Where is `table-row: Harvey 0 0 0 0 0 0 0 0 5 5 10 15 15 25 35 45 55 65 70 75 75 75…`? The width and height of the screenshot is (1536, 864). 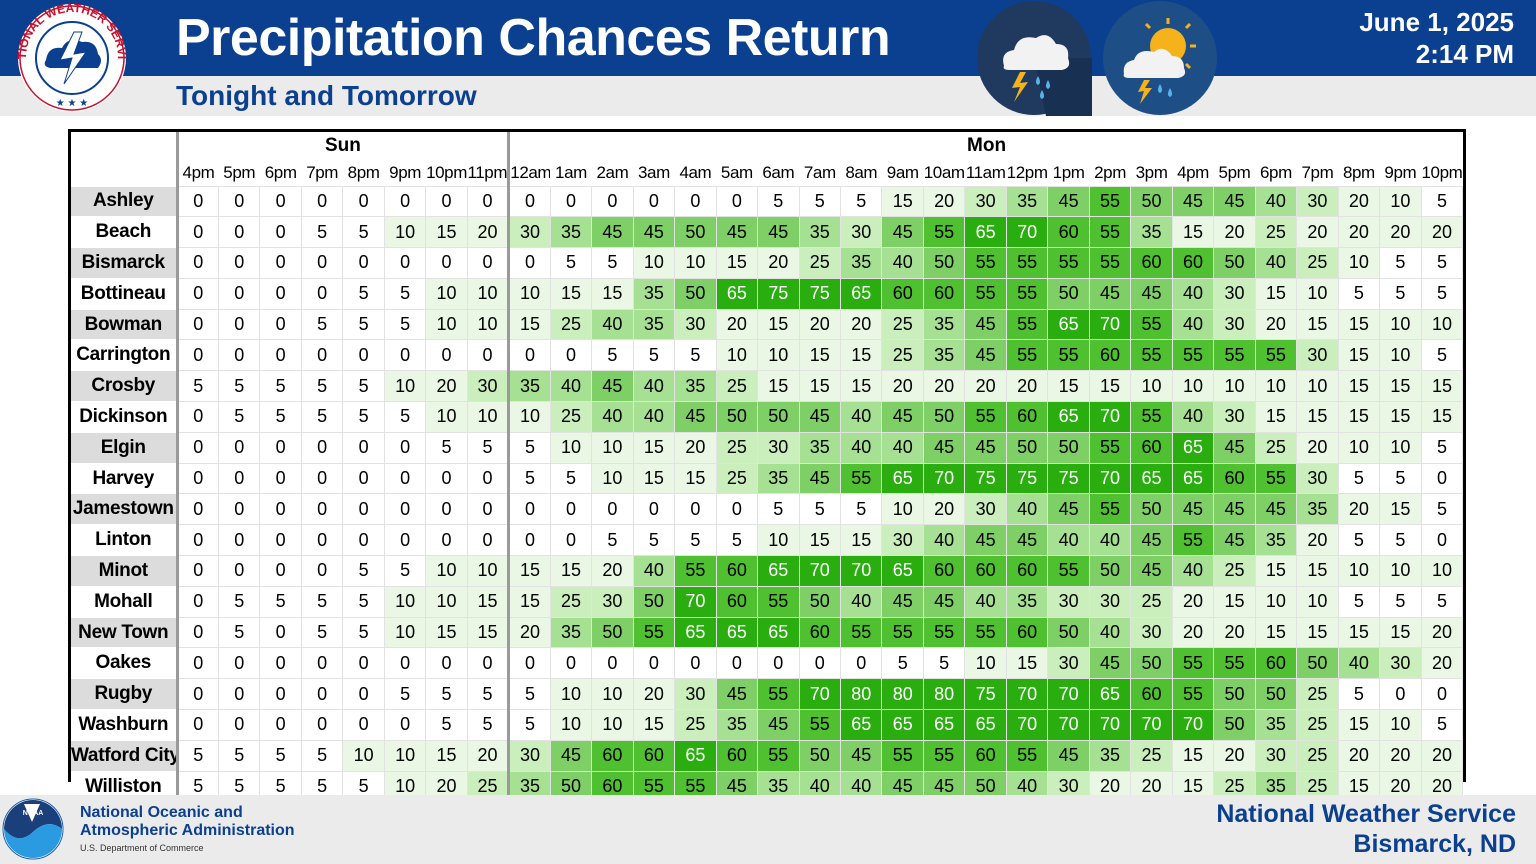 table-row: Harvey 0 0 0 0 0 0 0 0 5 5 10 15 15 25 35 45 55 65 70 75 75 75… is located at coordinates (767, 478).